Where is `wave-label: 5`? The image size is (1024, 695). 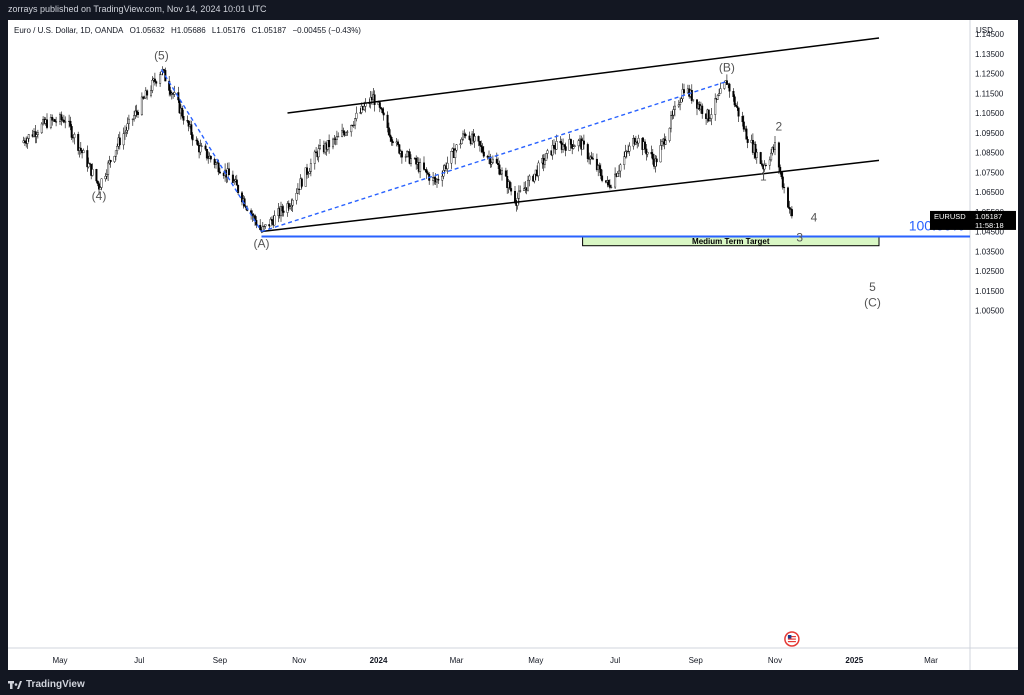
wave-label: 5 is located at coordinates (872, 287).